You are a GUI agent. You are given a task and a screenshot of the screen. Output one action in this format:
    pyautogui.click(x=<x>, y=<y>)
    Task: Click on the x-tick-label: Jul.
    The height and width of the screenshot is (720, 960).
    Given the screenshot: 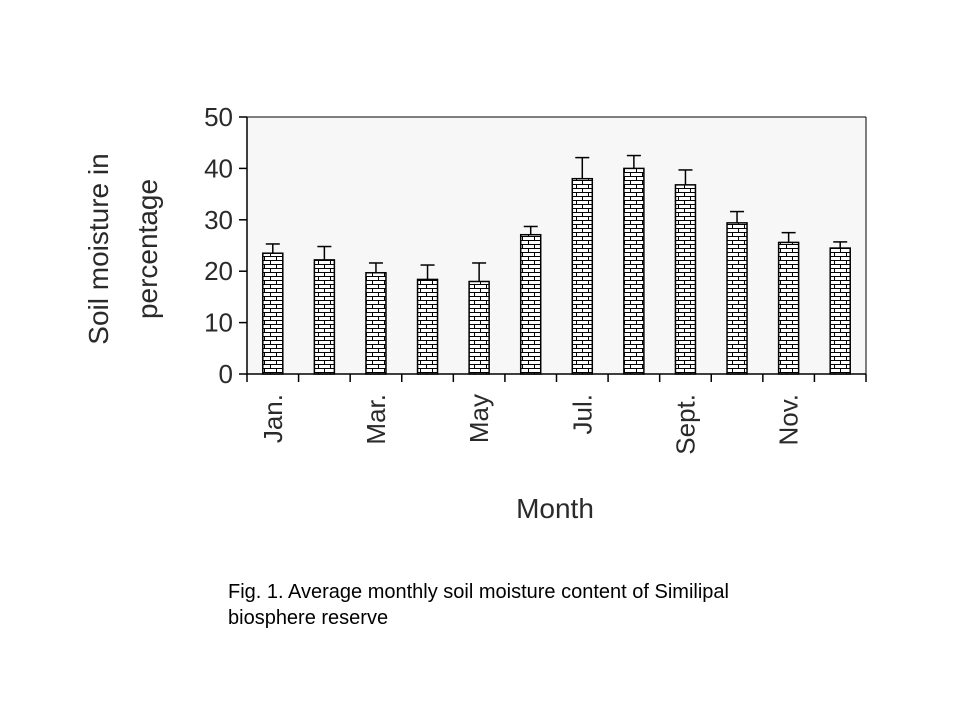 What is the action you would take?
    pyautogui.click(x=582, y=414)
    